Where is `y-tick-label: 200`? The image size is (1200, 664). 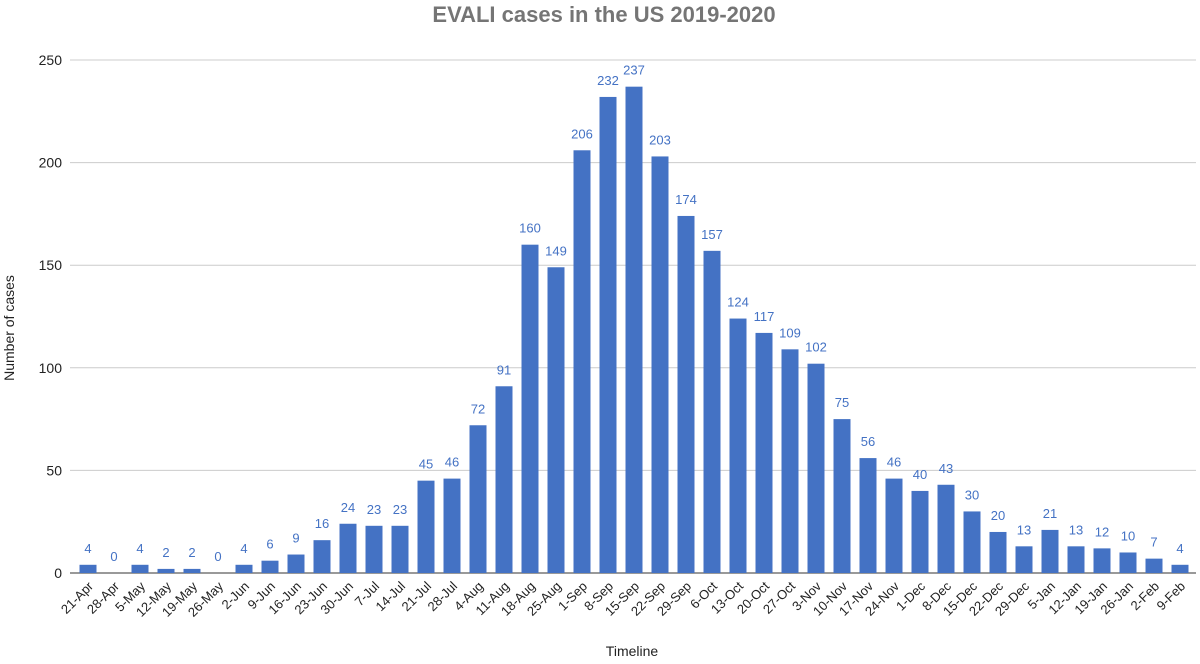
y-tick-label: 200 is located at coordinates (51, 163).